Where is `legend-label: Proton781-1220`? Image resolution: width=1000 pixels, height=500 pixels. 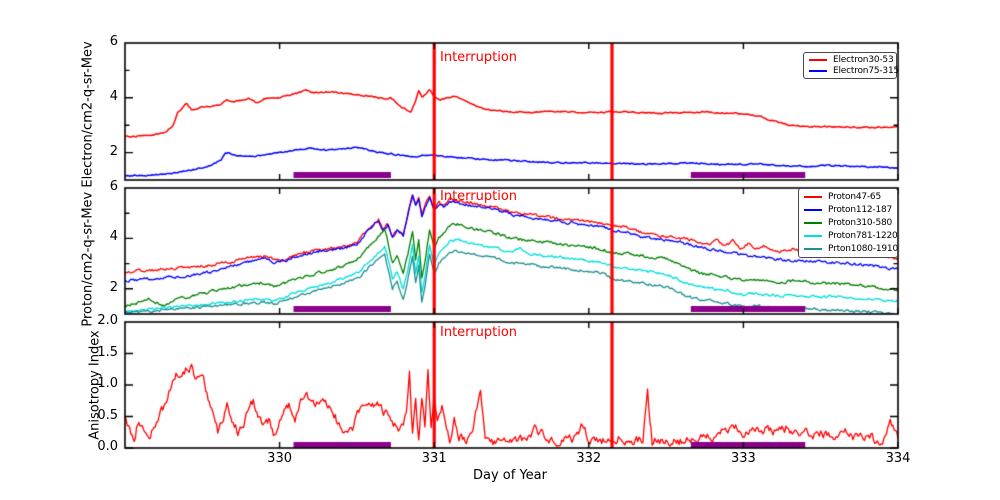 legend-label: Proton781-1220 is located at coordinates (863, 235).